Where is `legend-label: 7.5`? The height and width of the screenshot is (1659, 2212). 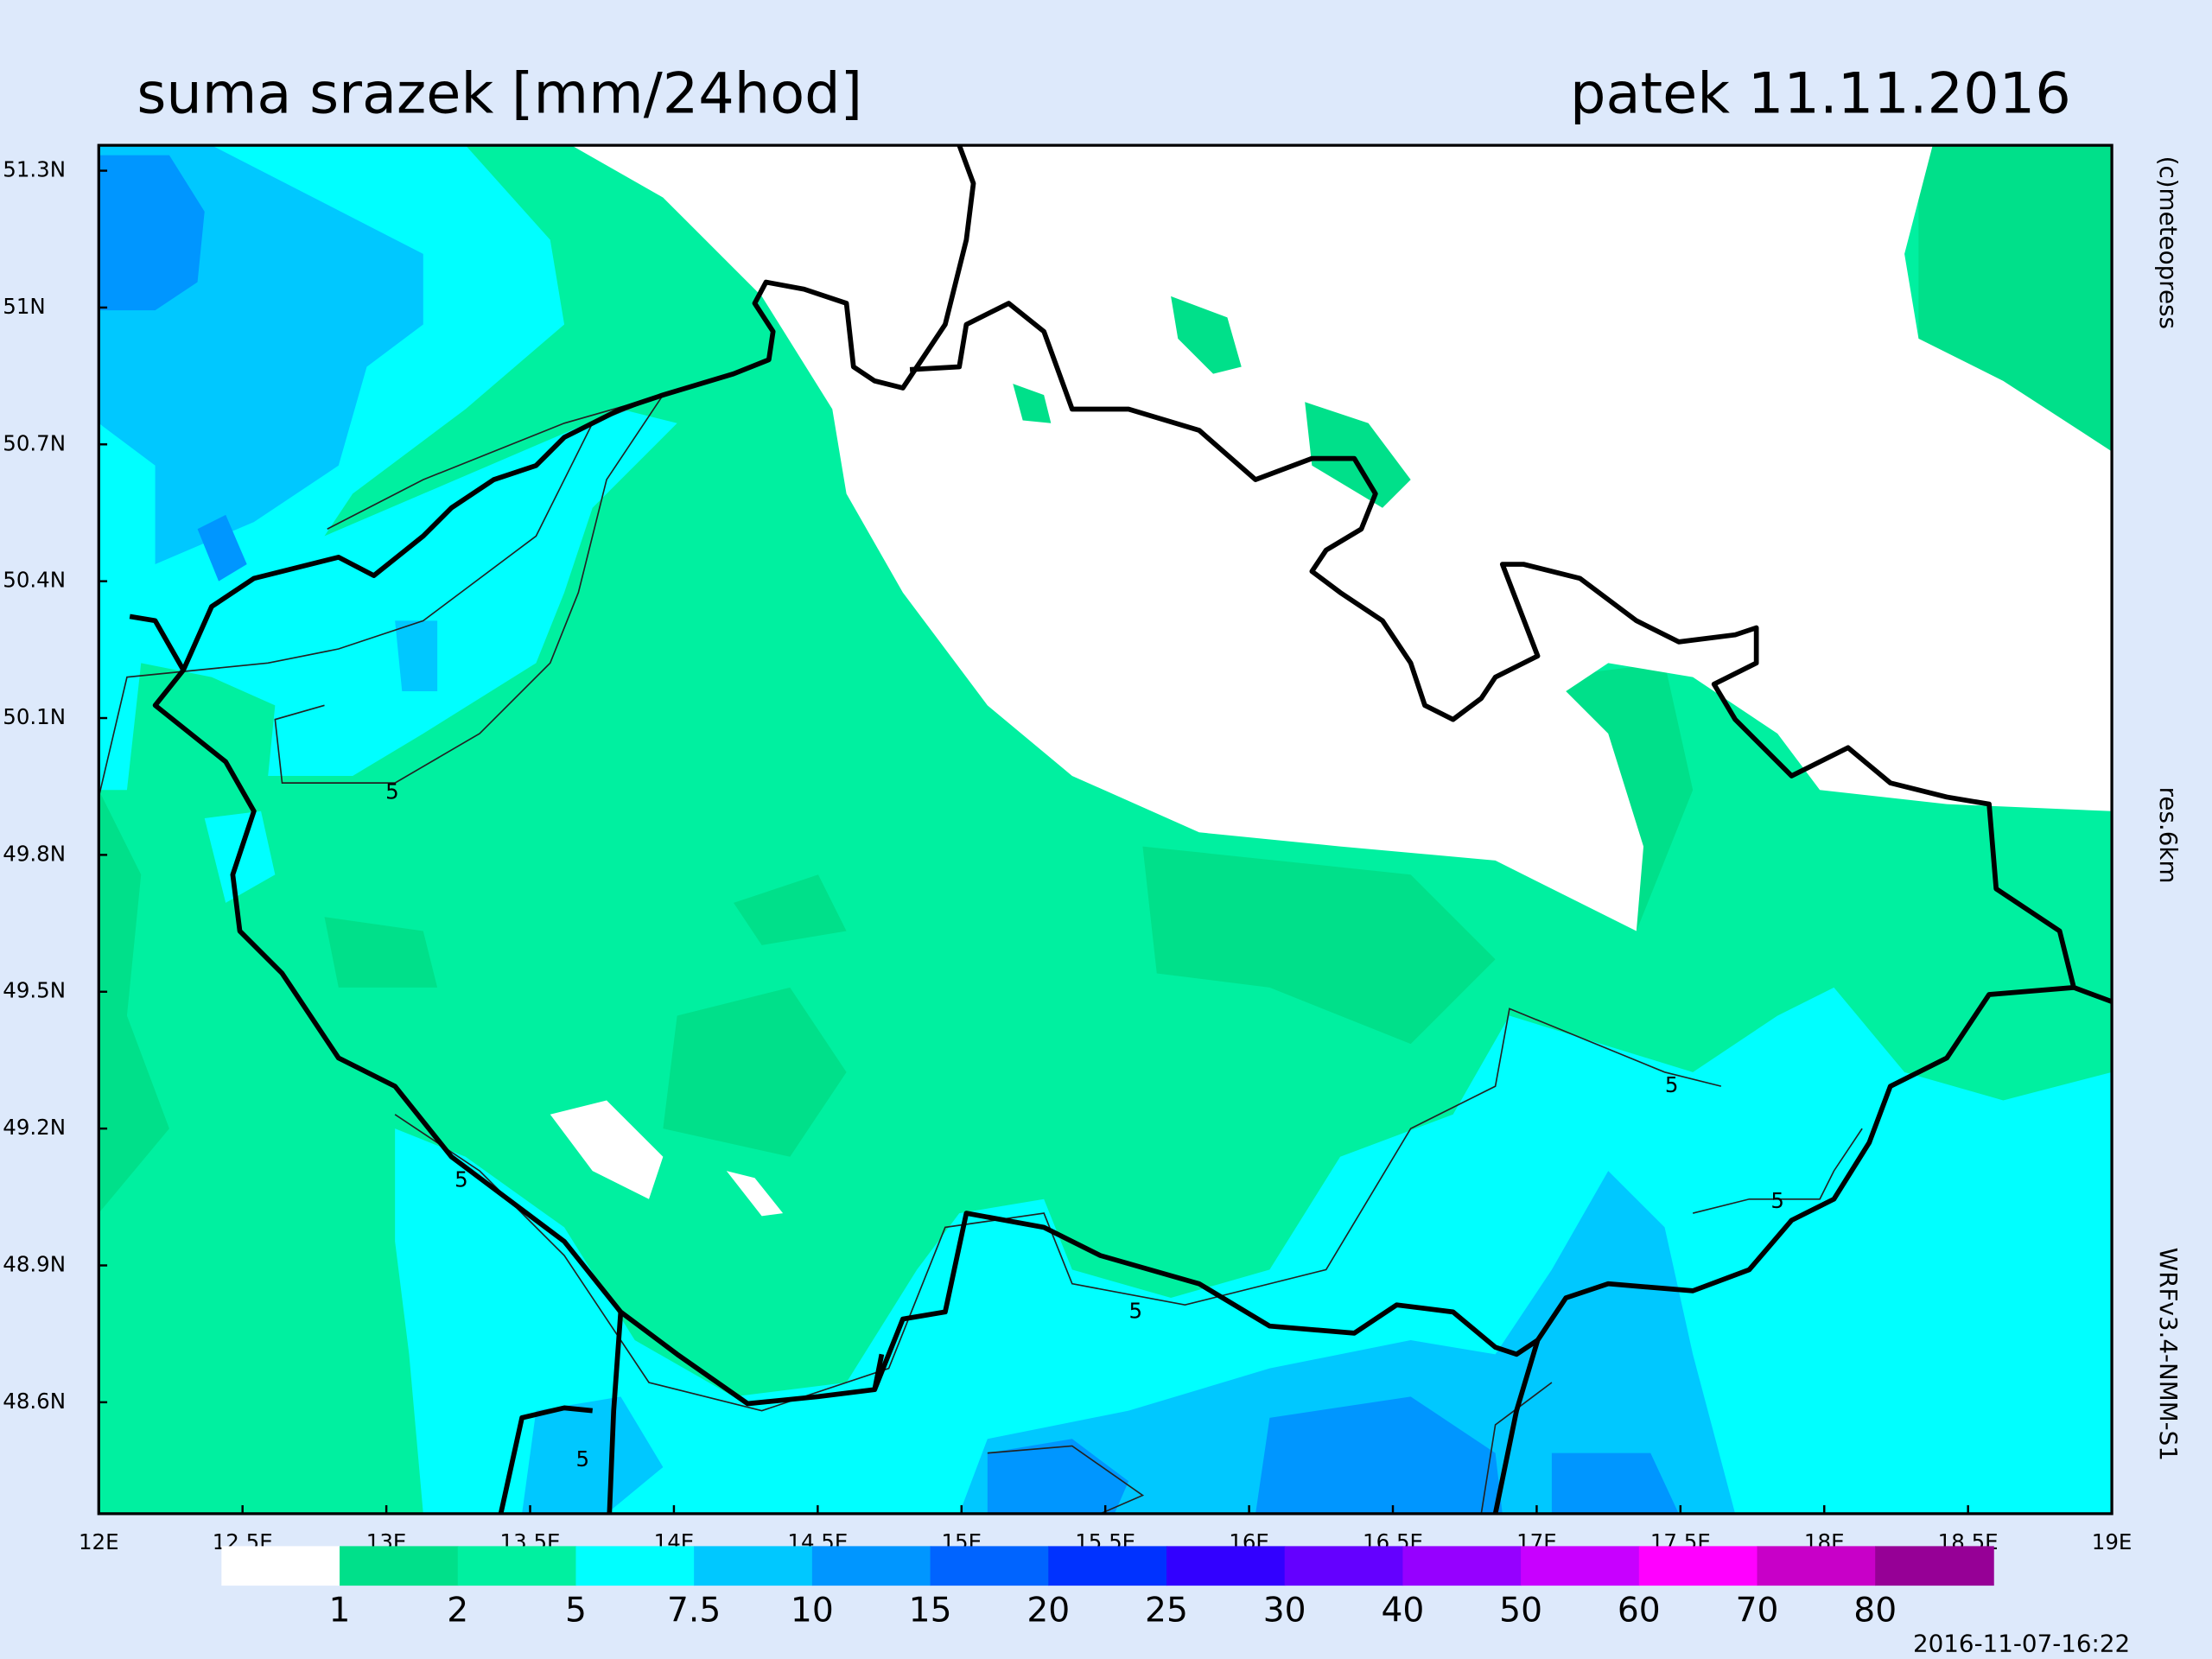
legend-label: 7.5 is located at coordinates (694, 1611).